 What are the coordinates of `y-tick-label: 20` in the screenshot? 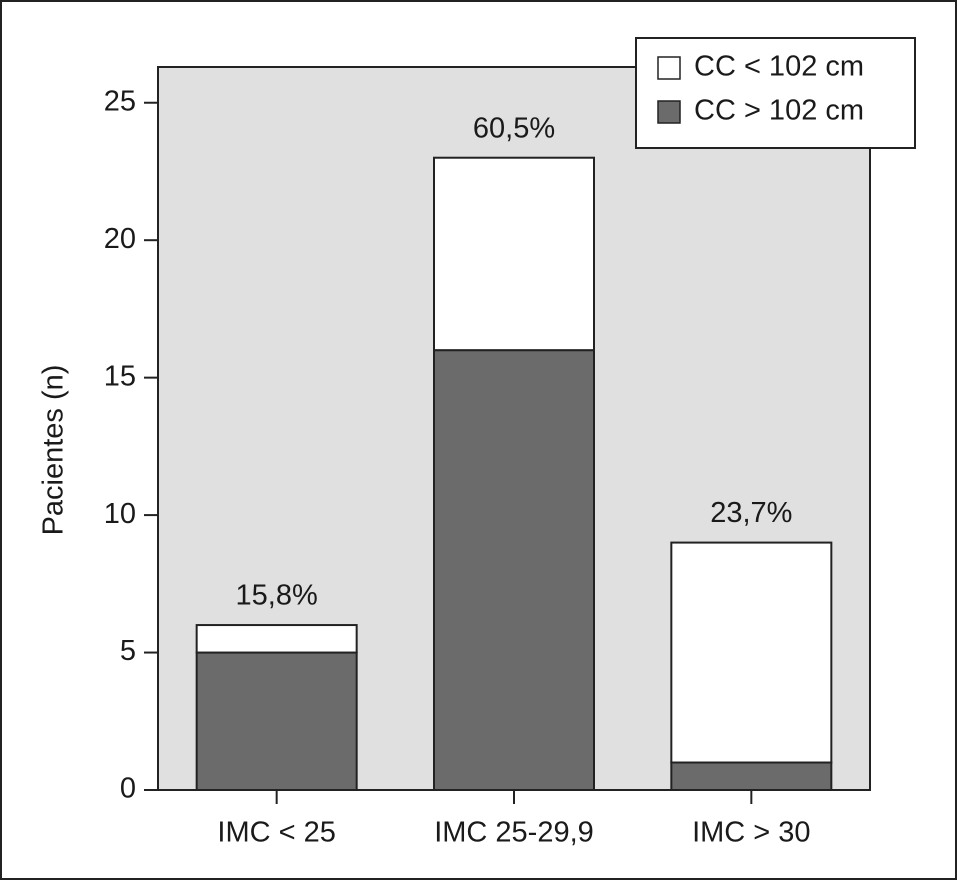 It's located at (120, 239).